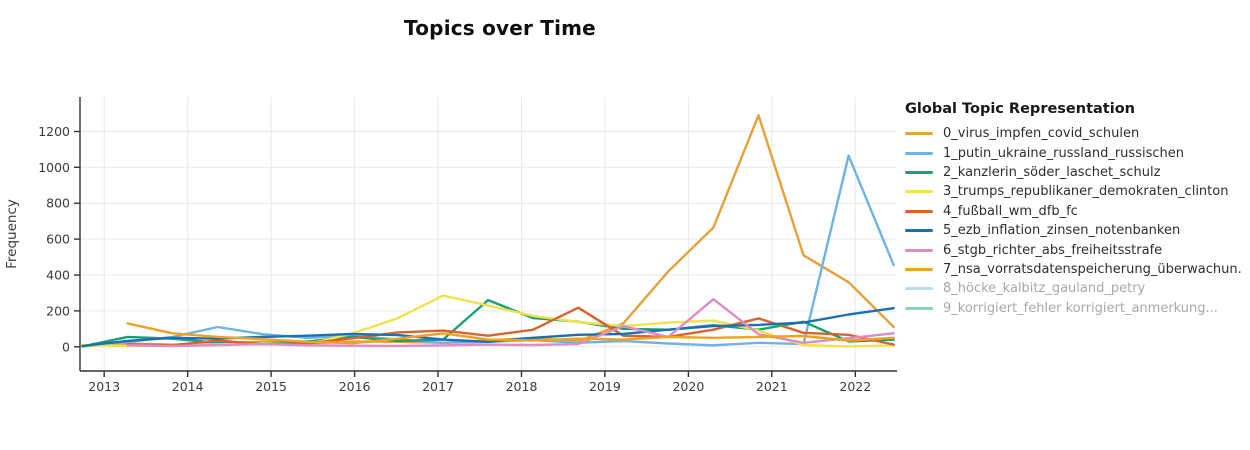  I want to click on legend-item-label: 6_stgb_richter_abs_freiheitsstrafe, so click(1053, 250).